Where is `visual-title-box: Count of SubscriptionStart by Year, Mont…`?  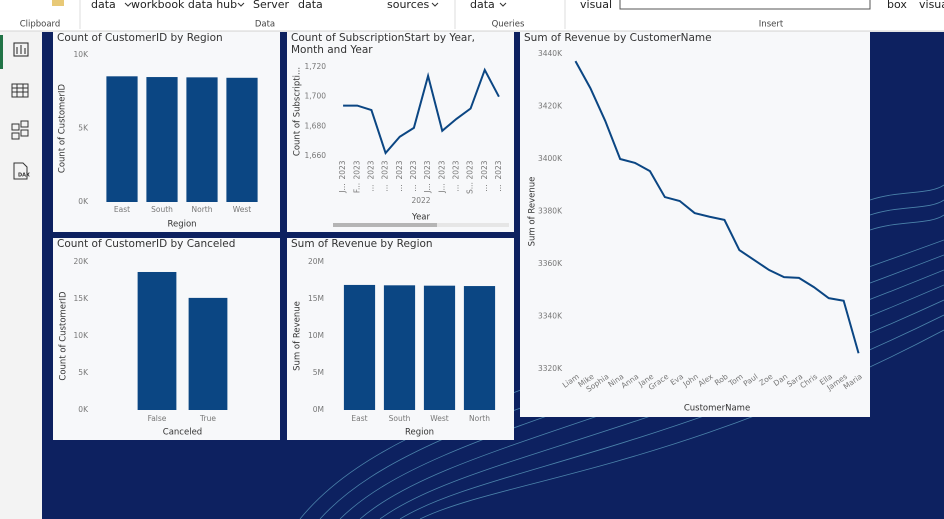 visual-title-box: Count of SubscriptionStart by Year, Mont… is located at coordinates (383, 44).